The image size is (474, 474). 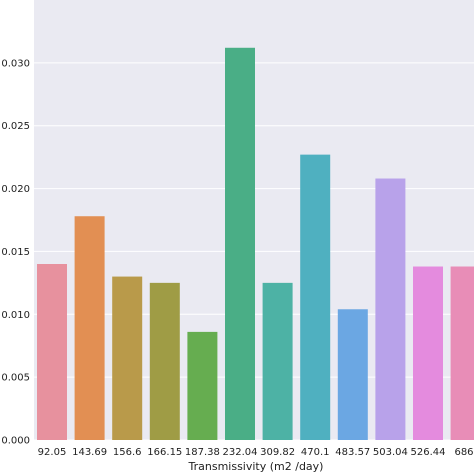 I want to click on y-tick-label: 0.020, so click(x=15, y=189).